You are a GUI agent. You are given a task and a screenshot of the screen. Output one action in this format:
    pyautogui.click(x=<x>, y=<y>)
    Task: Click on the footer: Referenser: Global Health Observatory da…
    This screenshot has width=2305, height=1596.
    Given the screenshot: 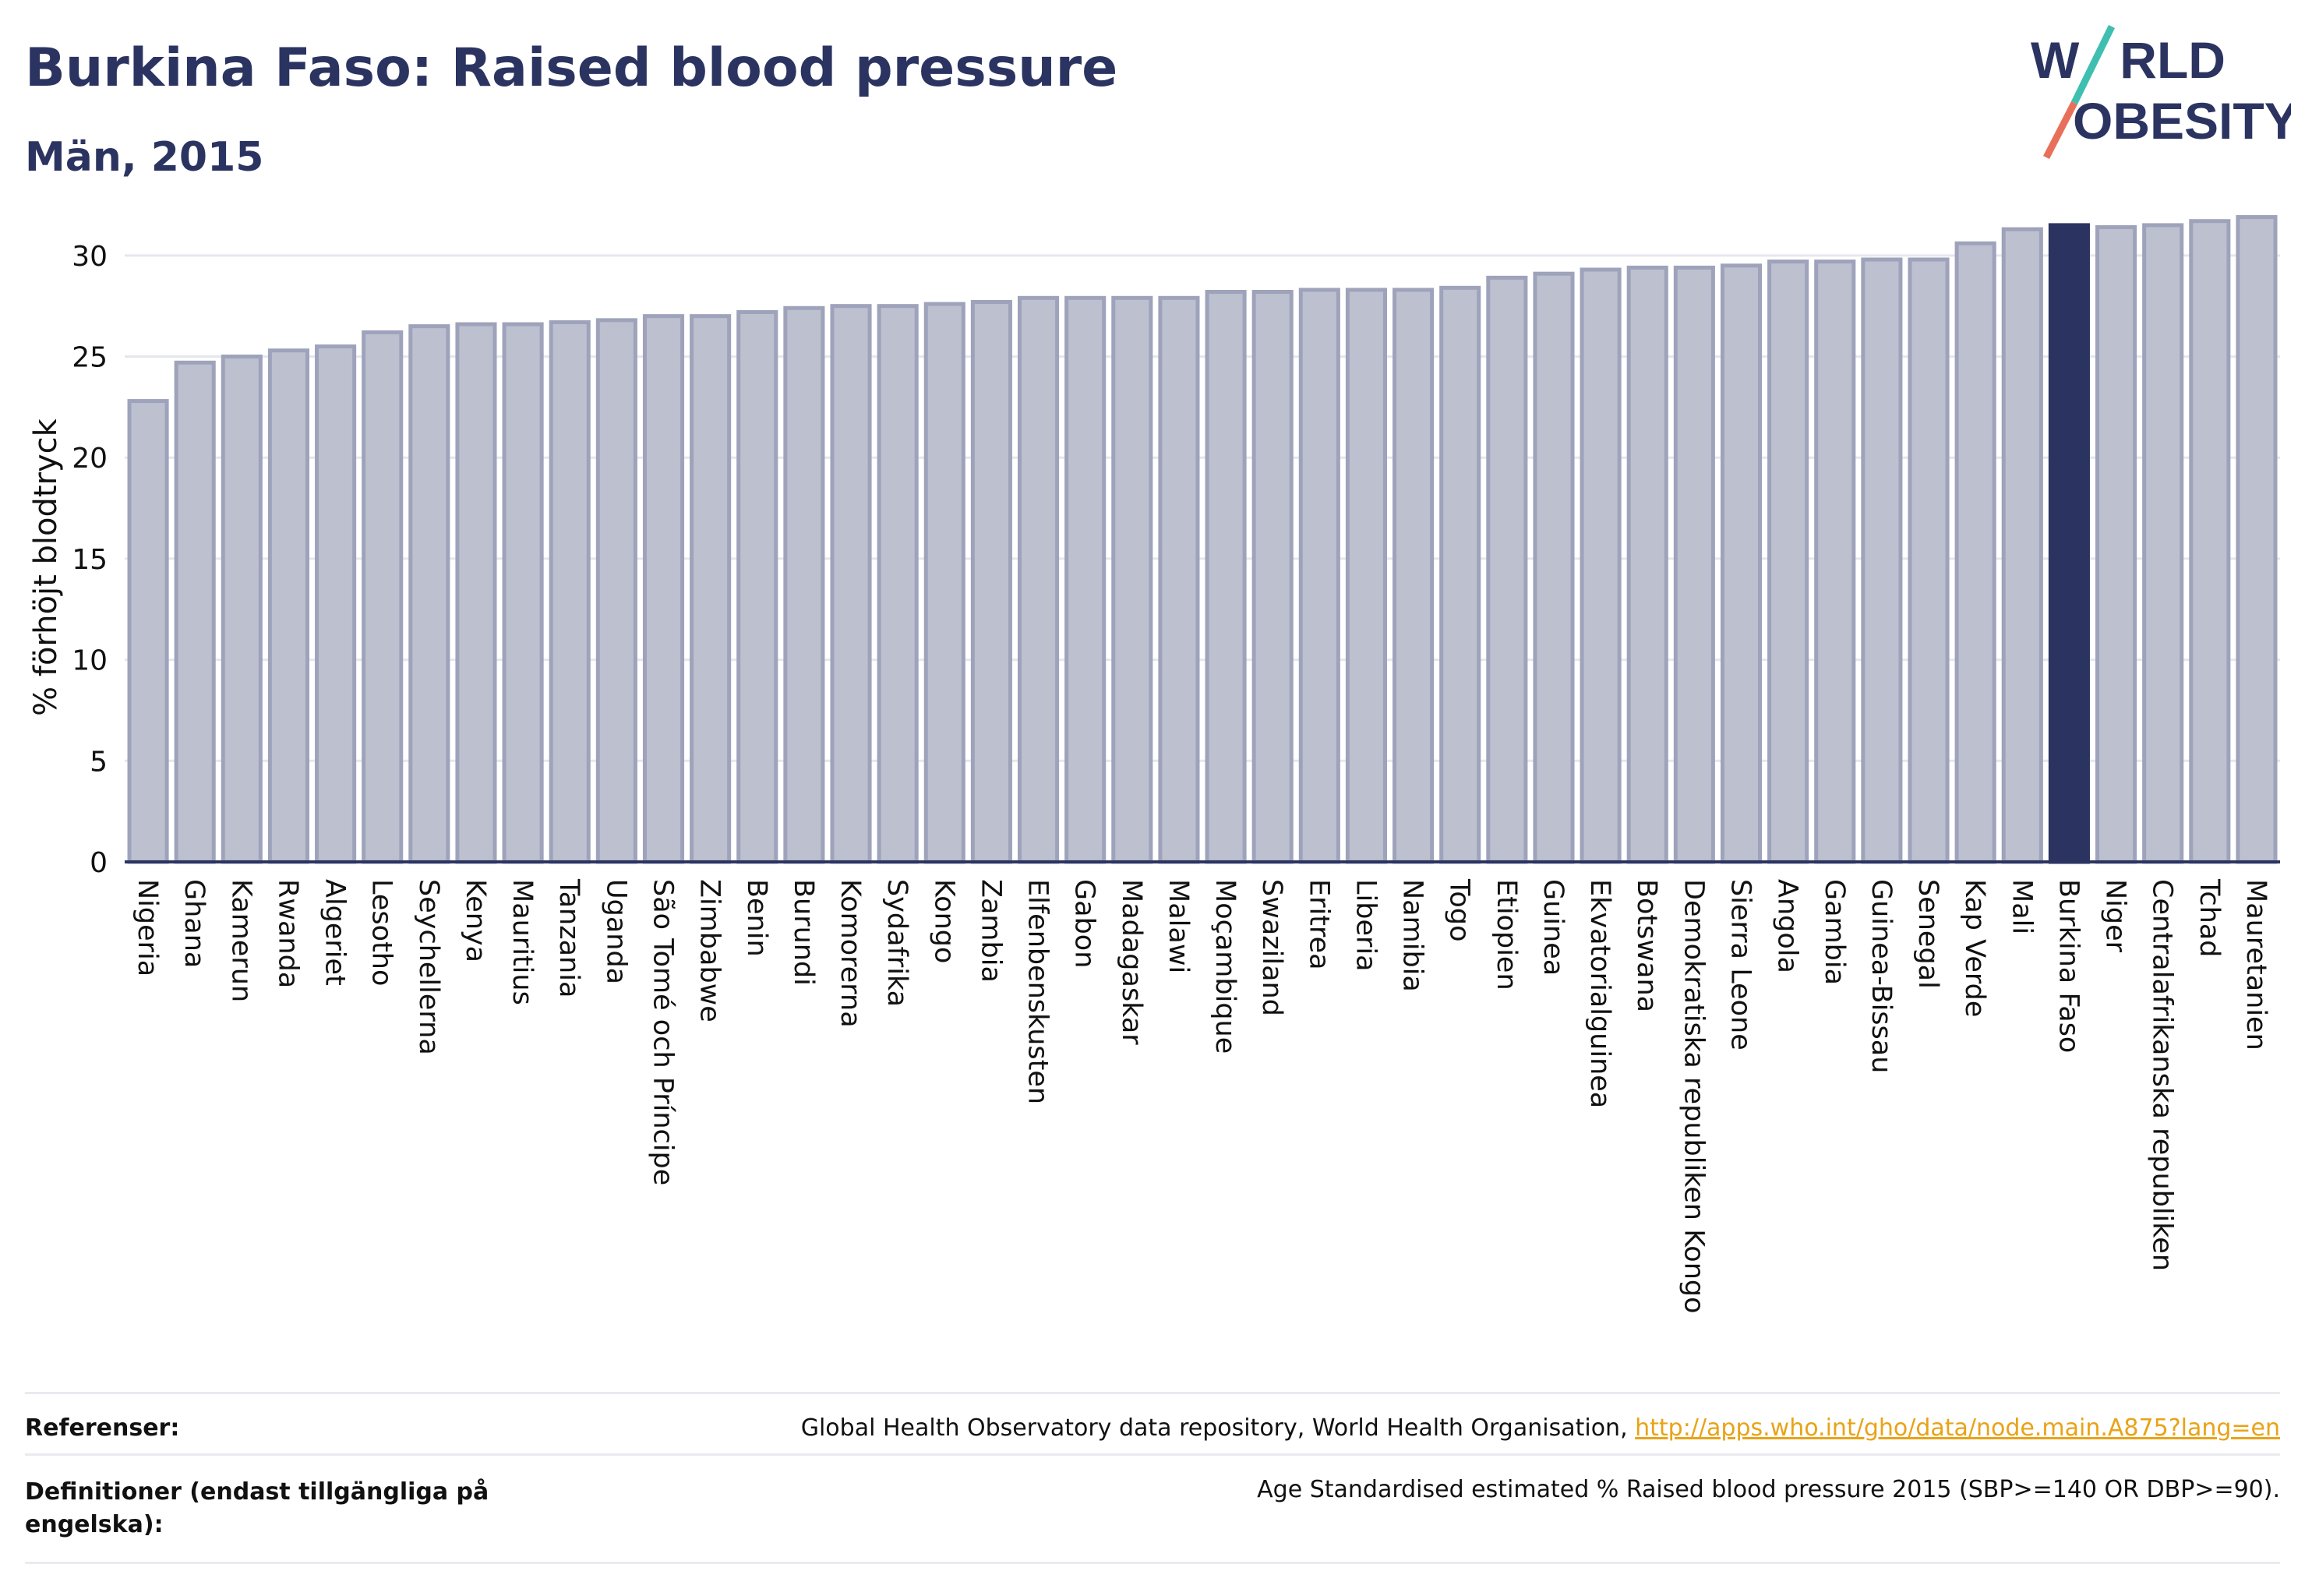 What is the action you would take?
    pyautogui.click(x=1152, y=1478)
    